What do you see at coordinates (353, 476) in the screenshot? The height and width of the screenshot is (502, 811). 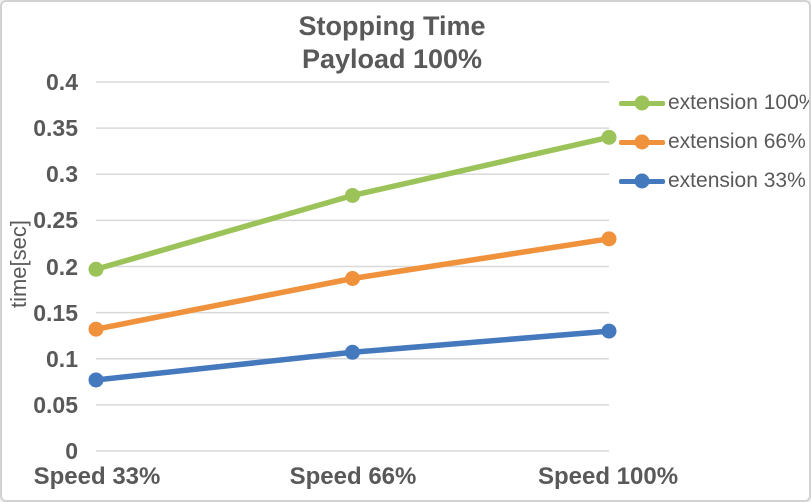 I see `x-category-label: Speed 66%` at bounding box center [353, 476].